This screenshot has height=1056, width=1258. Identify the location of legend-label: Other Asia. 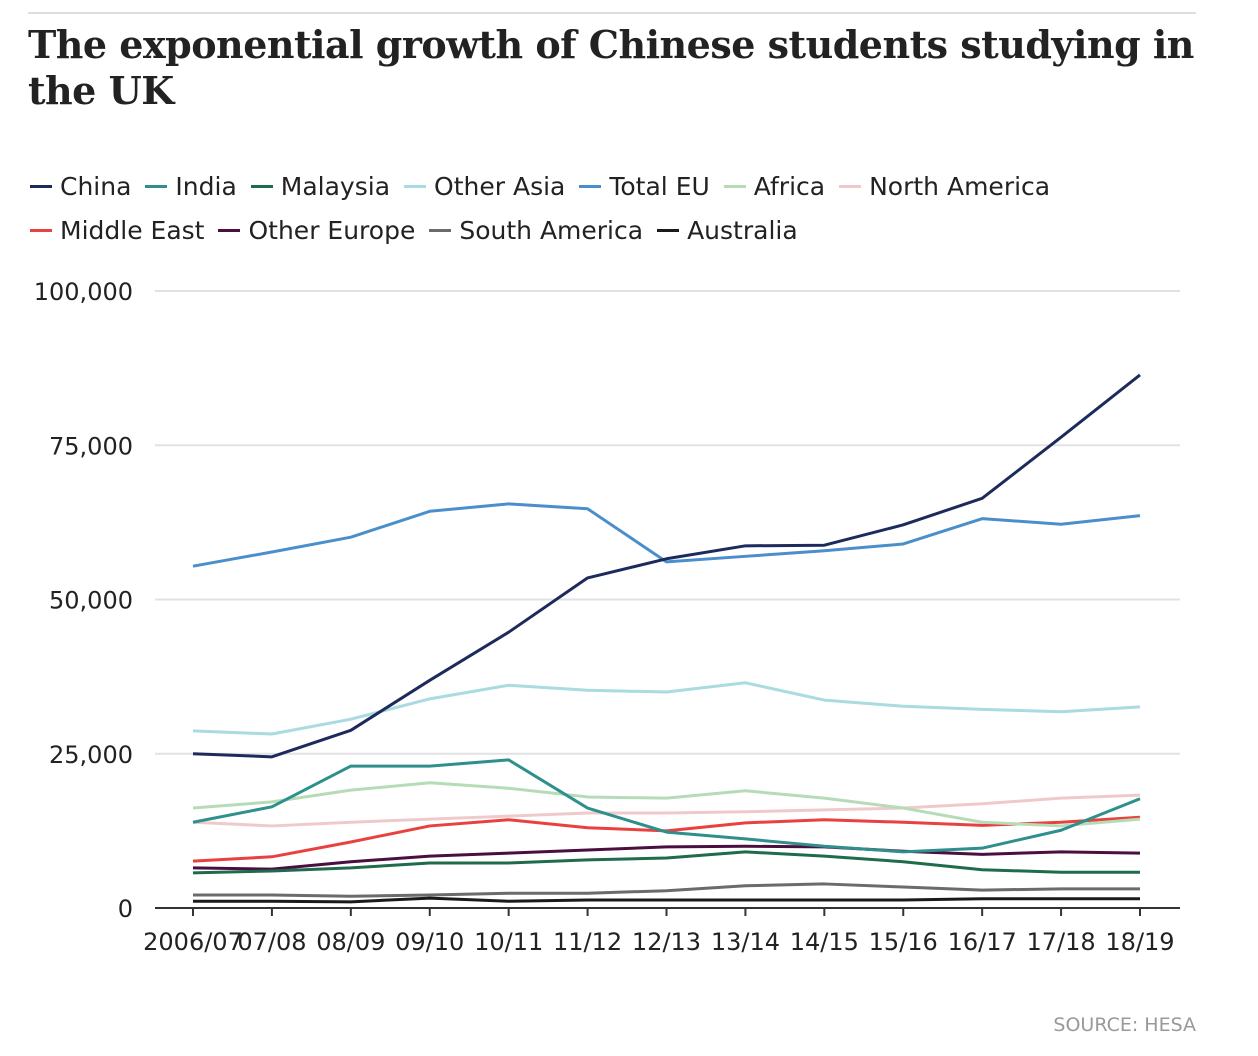
(500, 186).